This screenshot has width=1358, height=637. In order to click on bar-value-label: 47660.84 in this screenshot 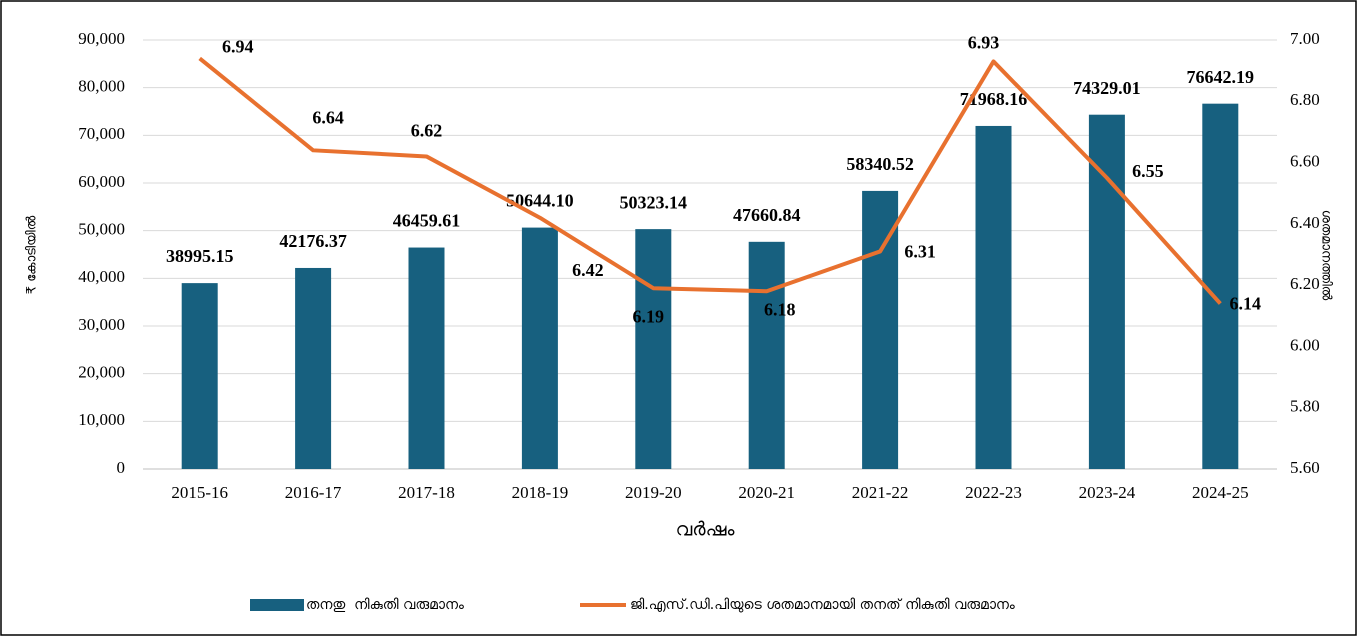, I will do `click(767, 215)`.